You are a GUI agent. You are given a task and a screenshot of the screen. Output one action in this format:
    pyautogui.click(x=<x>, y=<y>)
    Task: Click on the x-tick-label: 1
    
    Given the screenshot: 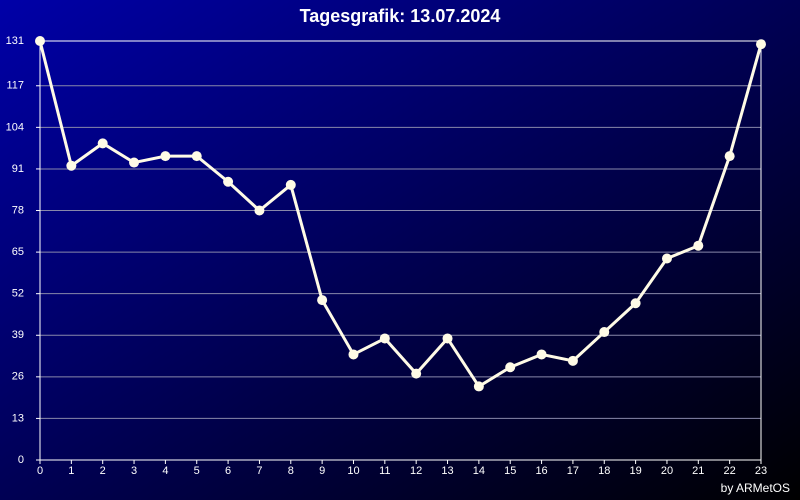 What is the action you would take?
    pyautogui.click(x=71, y=471)
    